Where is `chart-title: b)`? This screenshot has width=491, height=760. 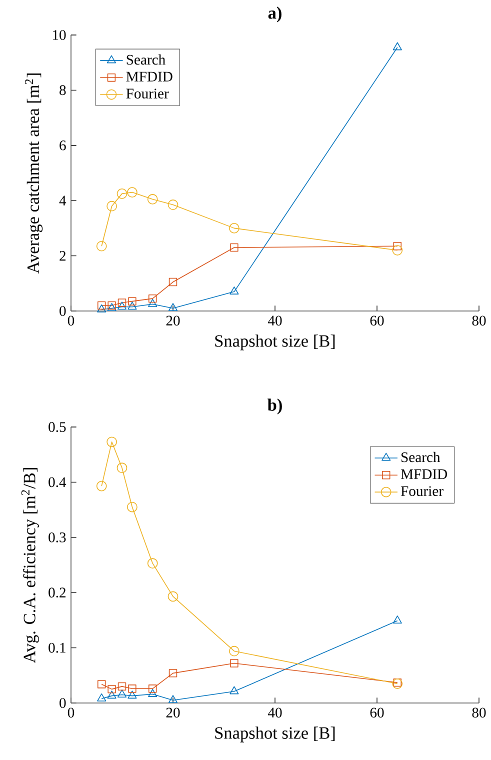 chart-title: b) is located at coordinates (275, 406).